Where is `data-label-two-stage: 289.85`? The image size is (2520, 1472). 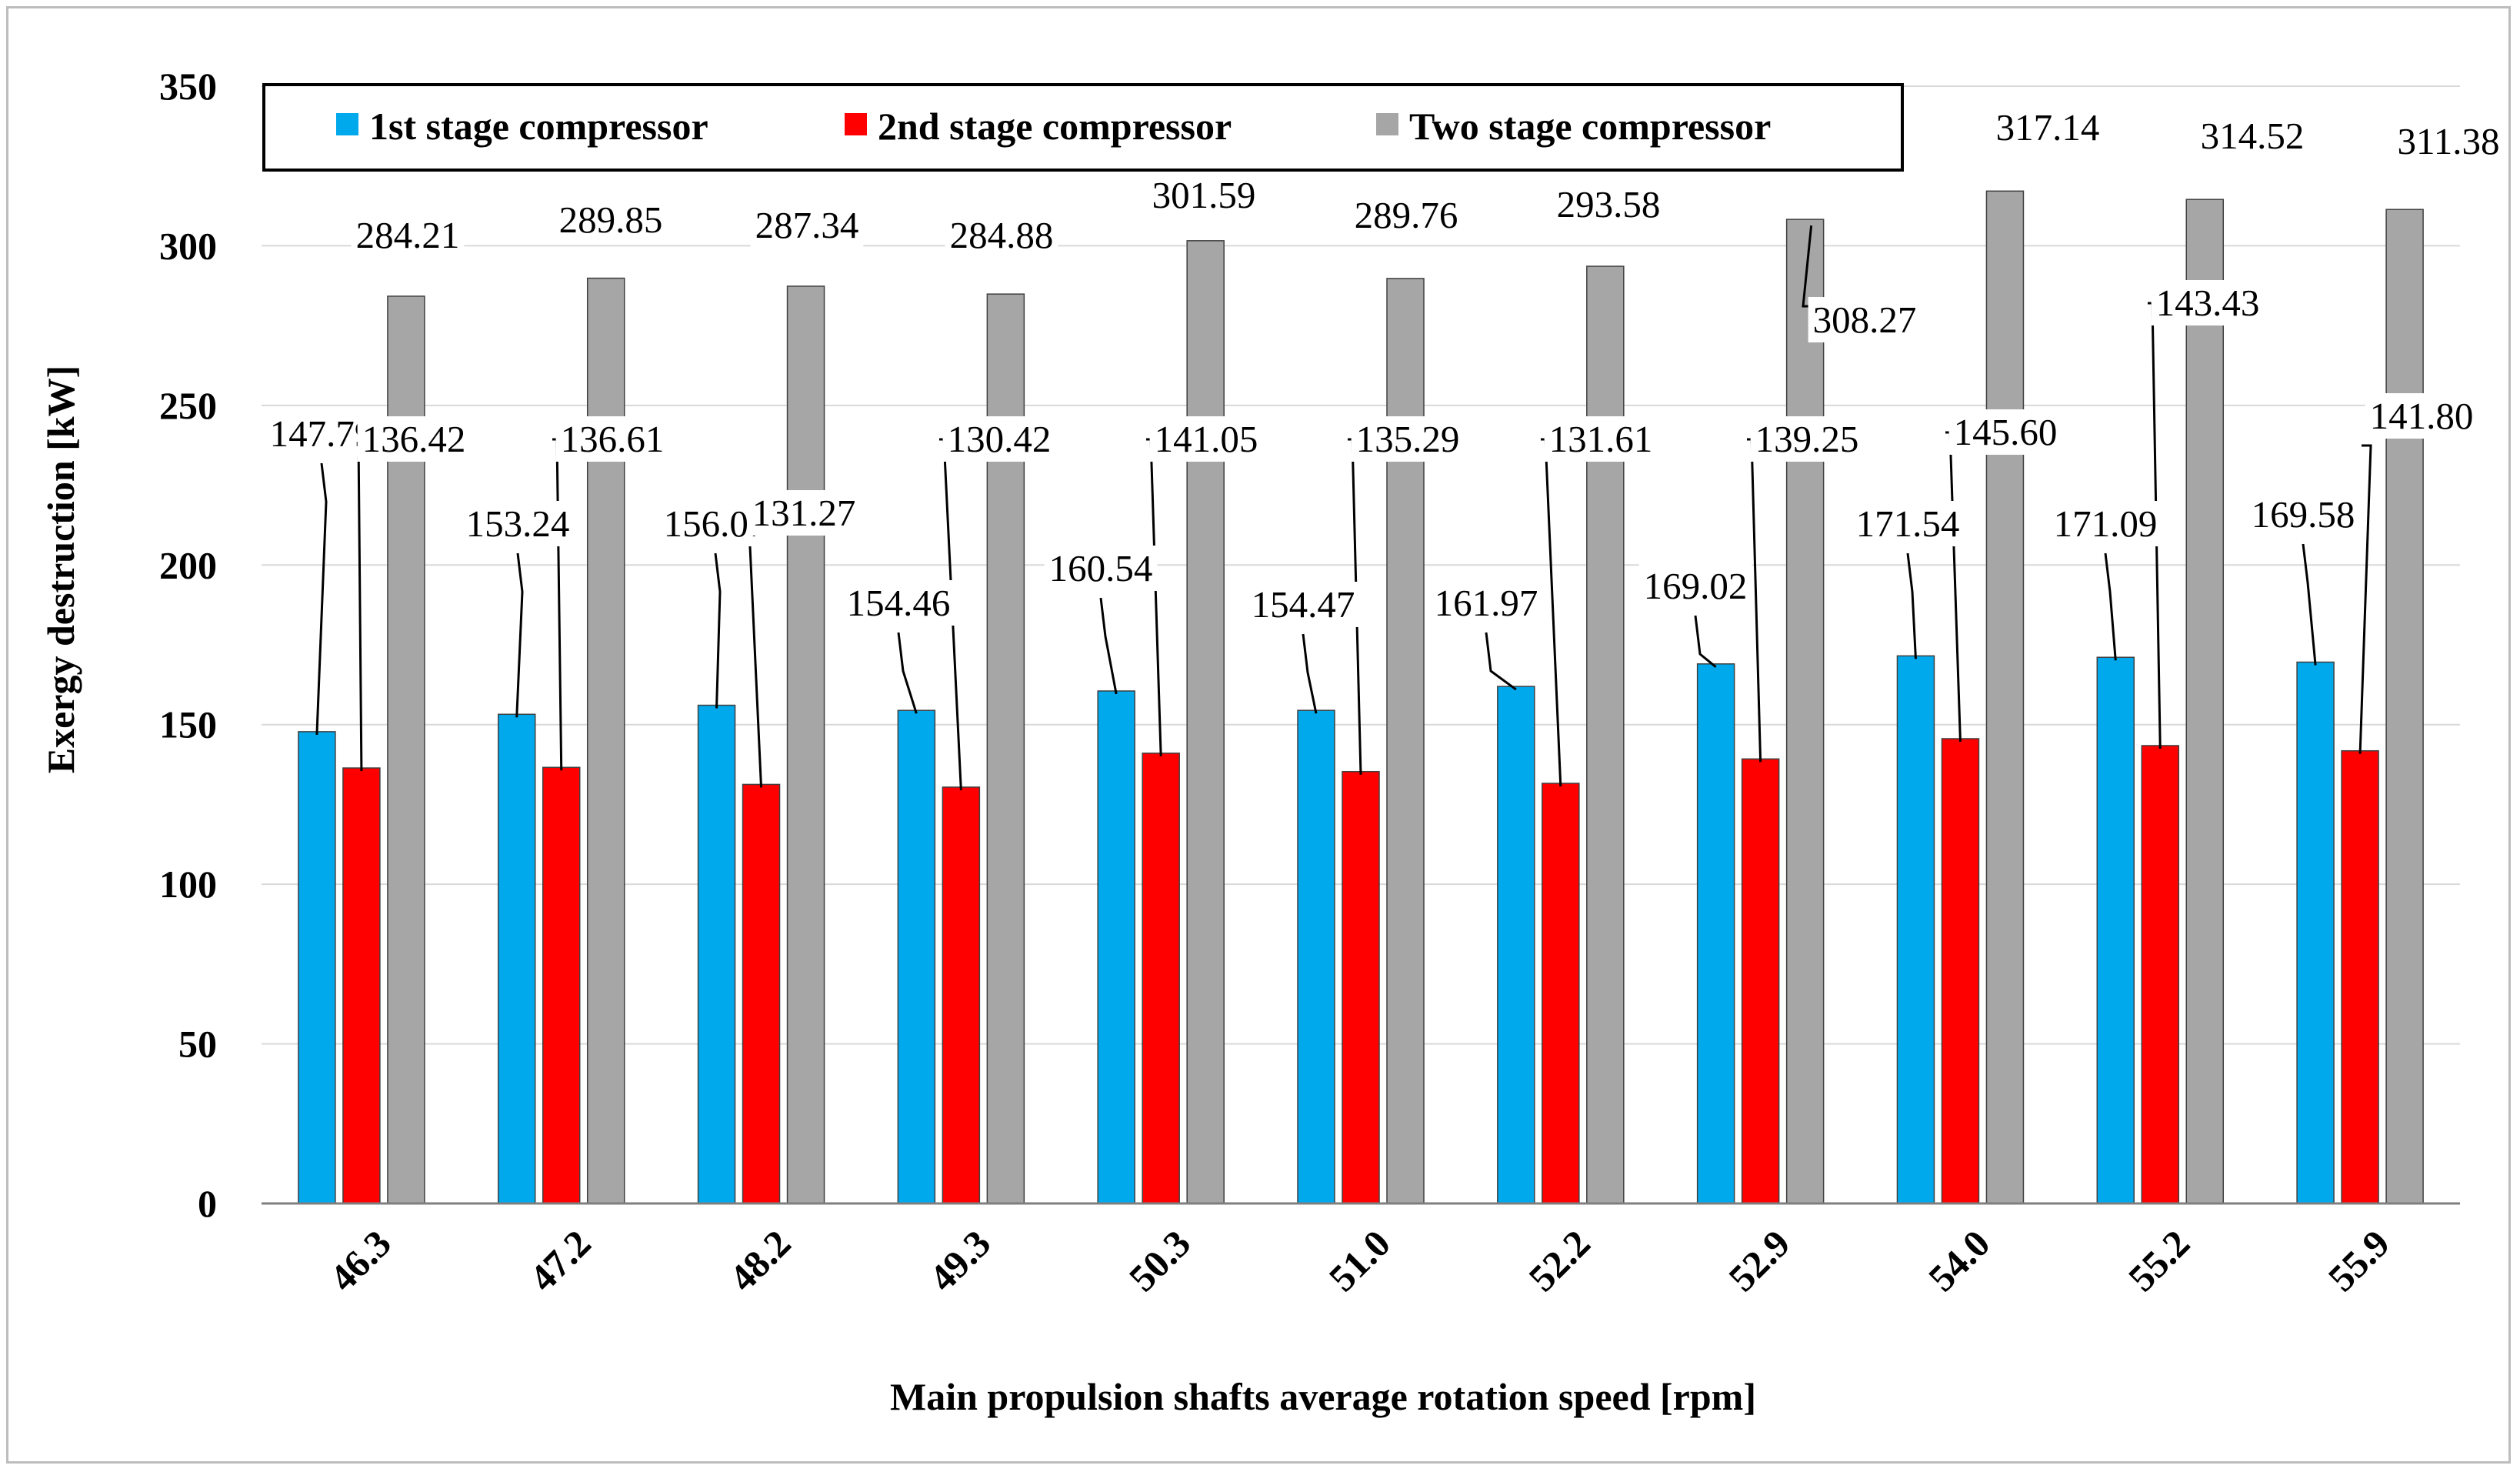 data-label-two-stage: 289.85 is located at coordinates (611, 220).